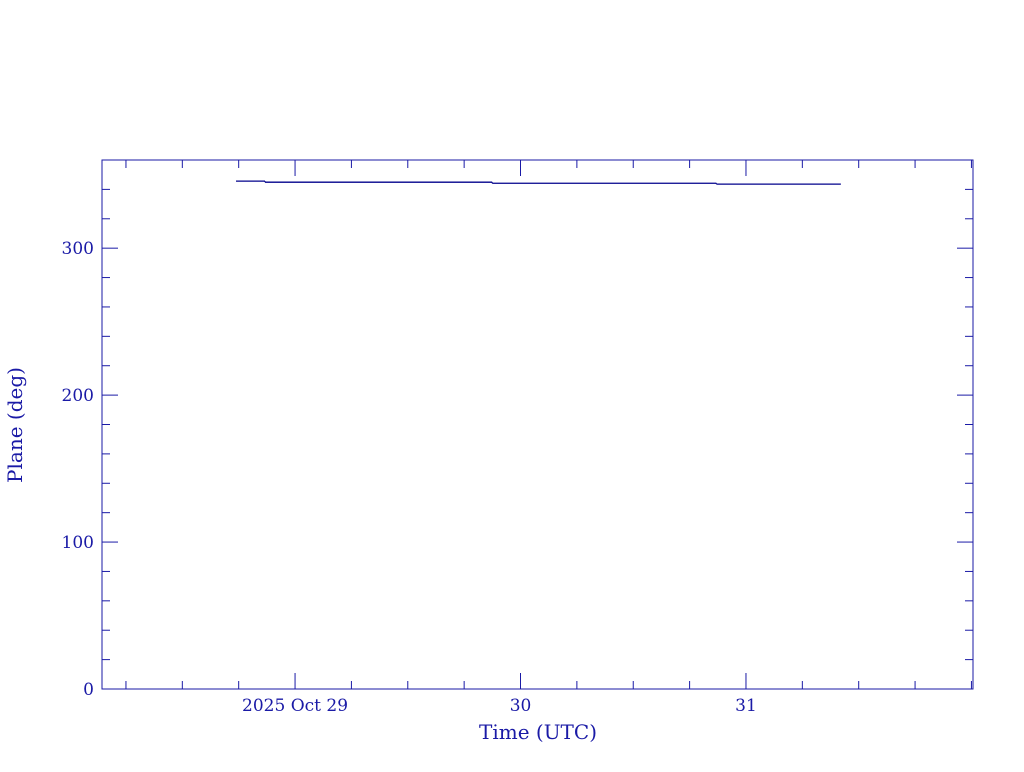  Describe the element at coordinates (538, 732) in the screenshot. I see `x-axis-label: Time (UTC)` at that location.